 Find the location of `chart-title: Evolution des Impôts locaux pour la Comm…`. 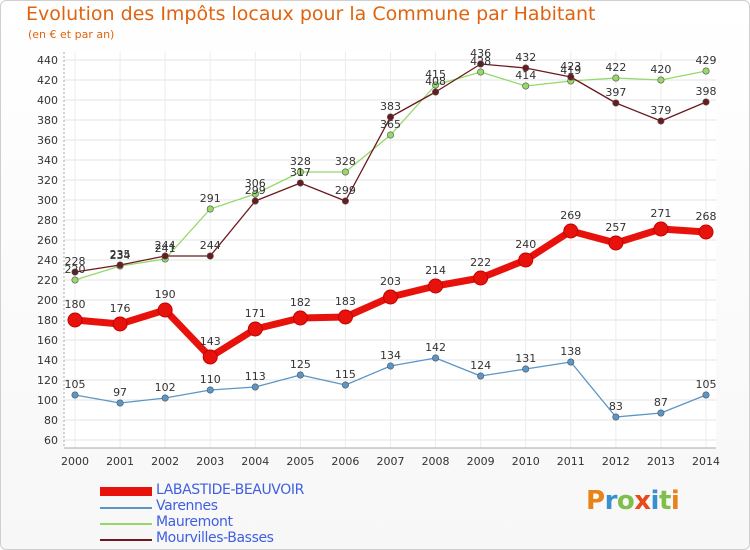

chart-title: Evolution des Impôts locaux pour la Comm… is located at coordinates (311, 14).